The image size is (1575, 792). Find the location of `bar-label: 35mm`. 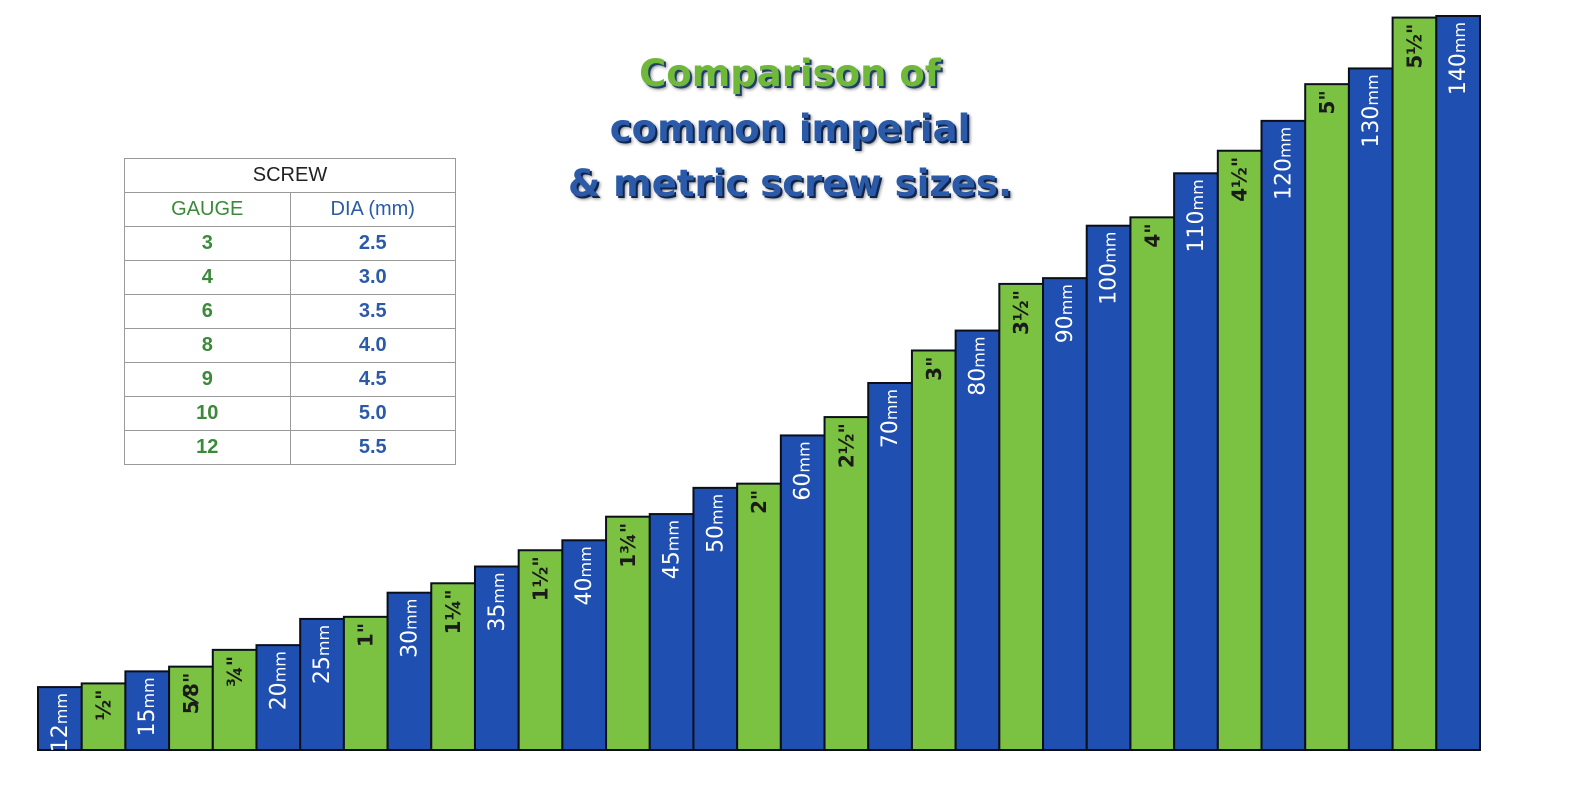

bar-label: 35mm is located at coordinates (497, 602).